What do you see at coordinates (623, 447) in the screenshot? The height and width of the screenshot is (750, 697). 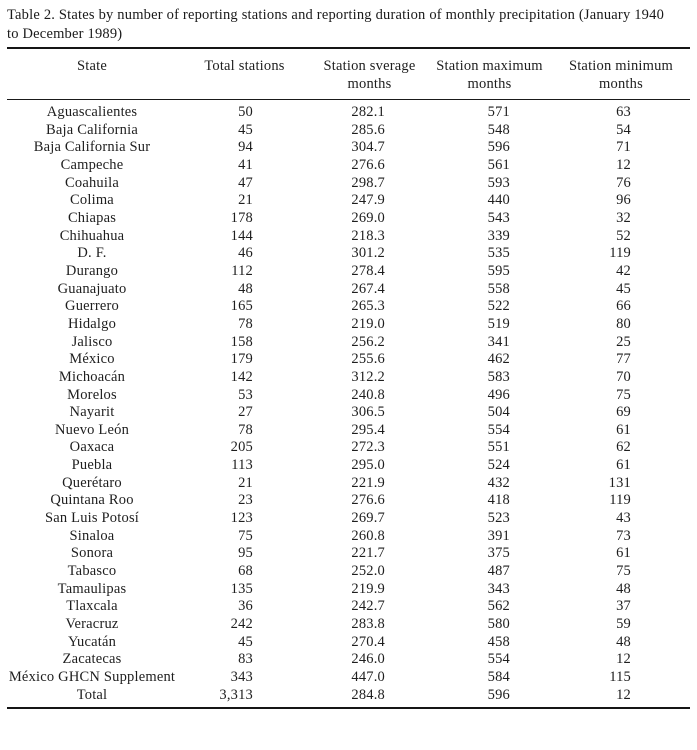 I see `minimum-months-cell: 62` at bounding box center [623, 447].